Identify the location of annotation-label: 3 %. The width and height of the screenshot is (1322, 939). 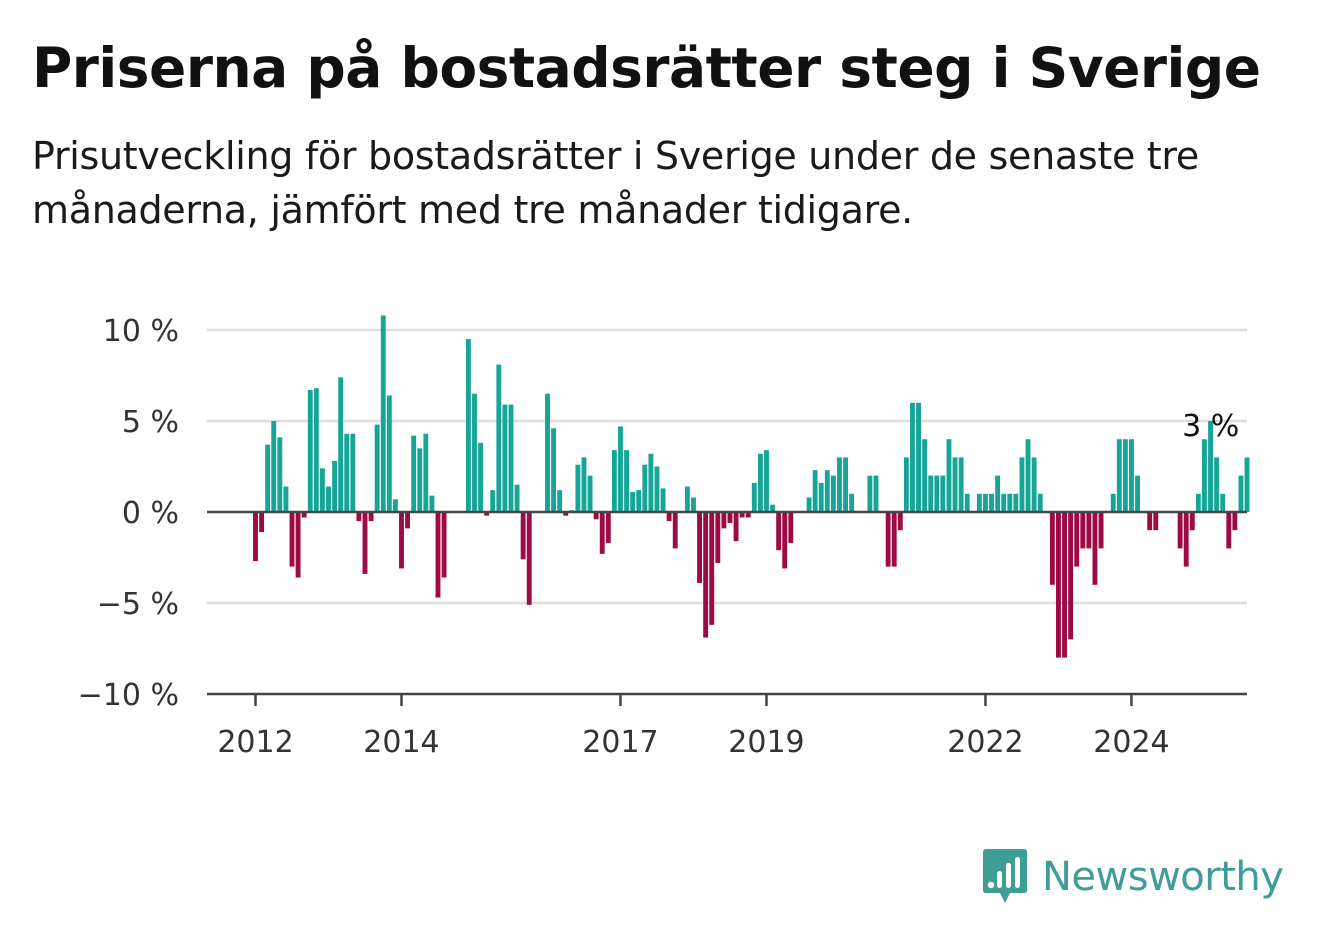
(1210, 426).